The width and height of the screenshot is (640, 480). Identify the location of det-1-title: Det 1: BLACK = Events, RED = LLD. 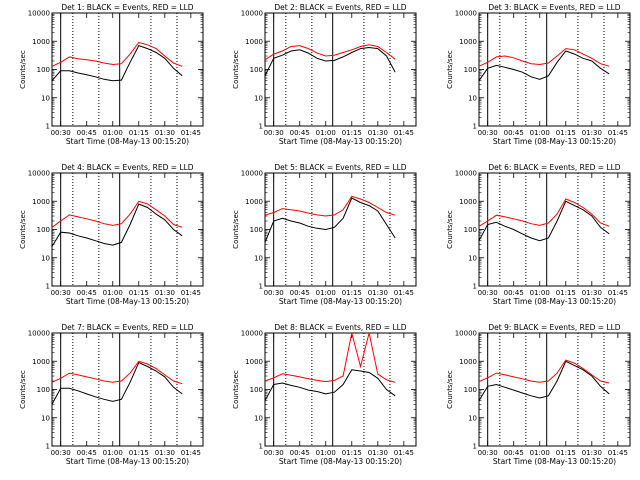
(127, 7).